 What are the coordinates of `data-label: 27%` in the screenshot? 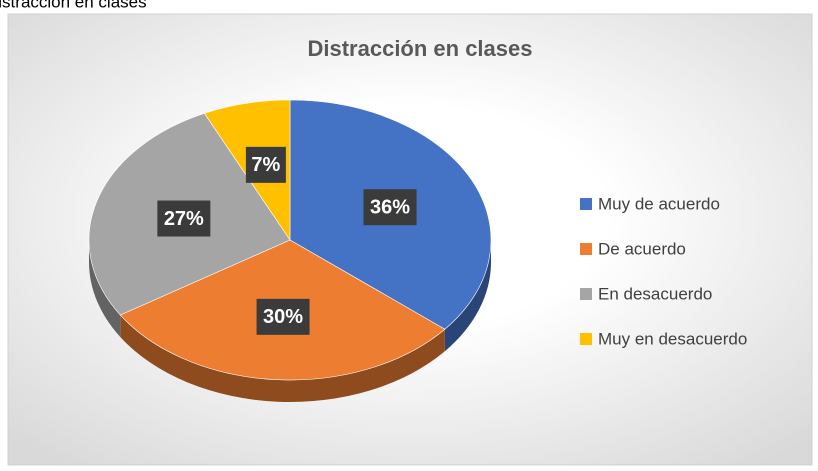 It's located at (184, 219).